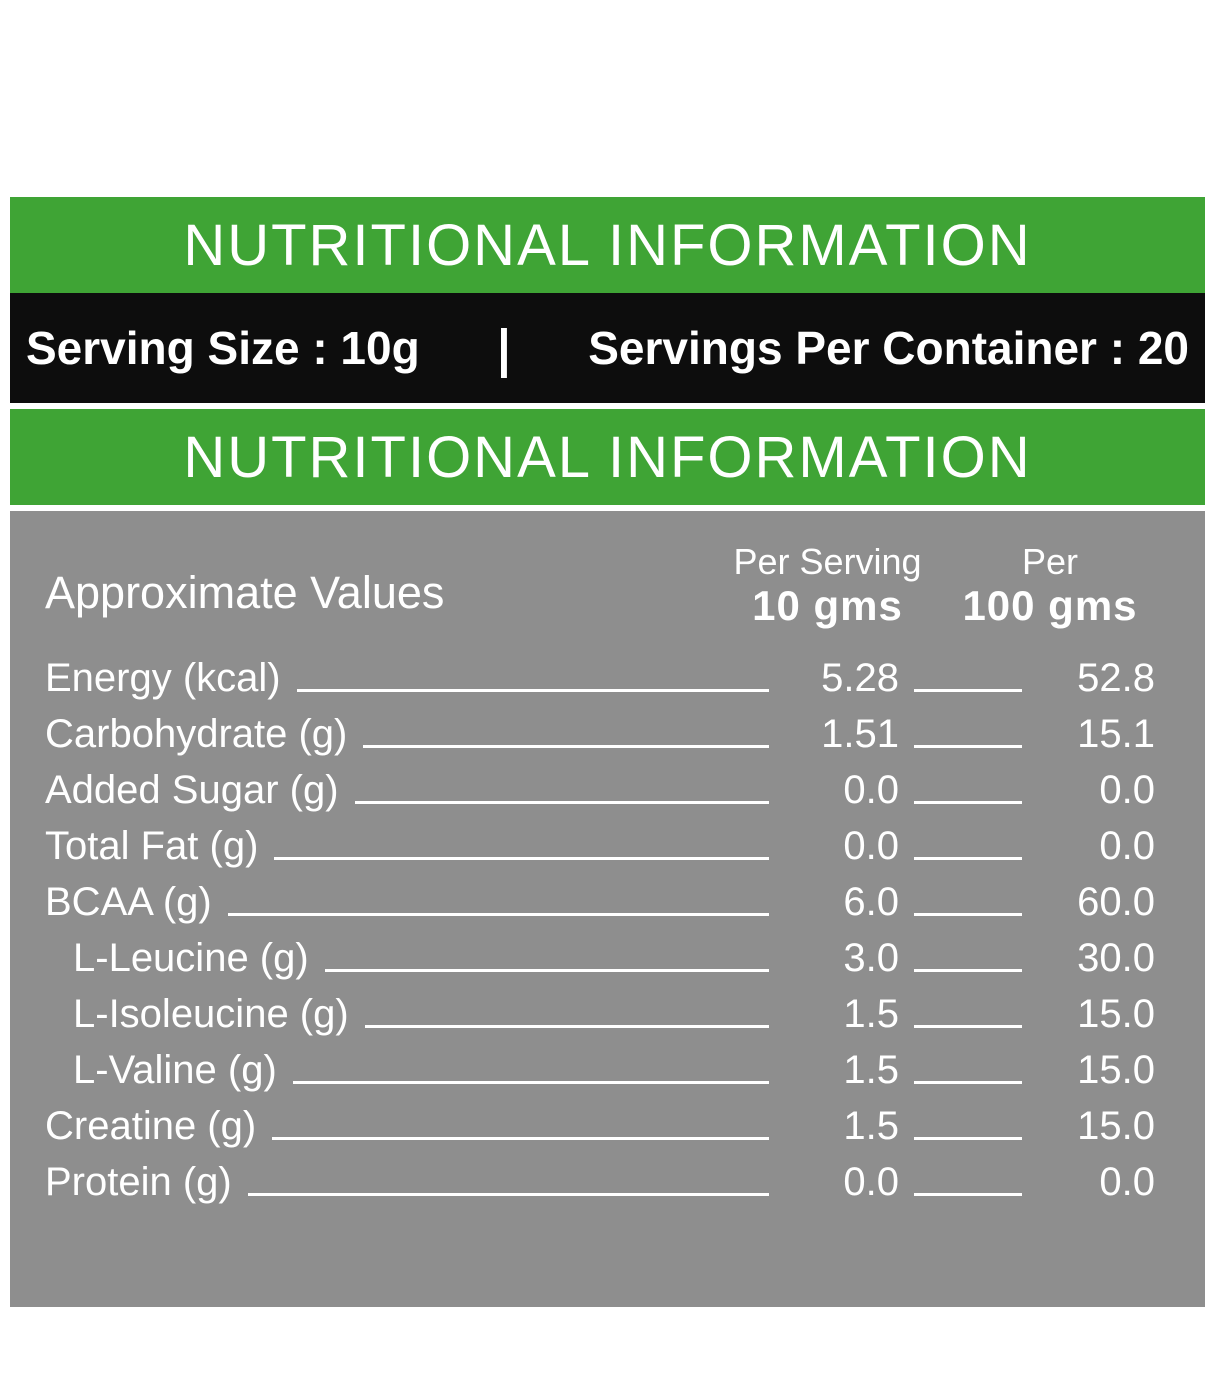 This screenshot has height=1400, width=1215. Describe the element at coordinates (827, 561) in the screenshot. I see `per-serving-header-line1: Per Serving` at that location.